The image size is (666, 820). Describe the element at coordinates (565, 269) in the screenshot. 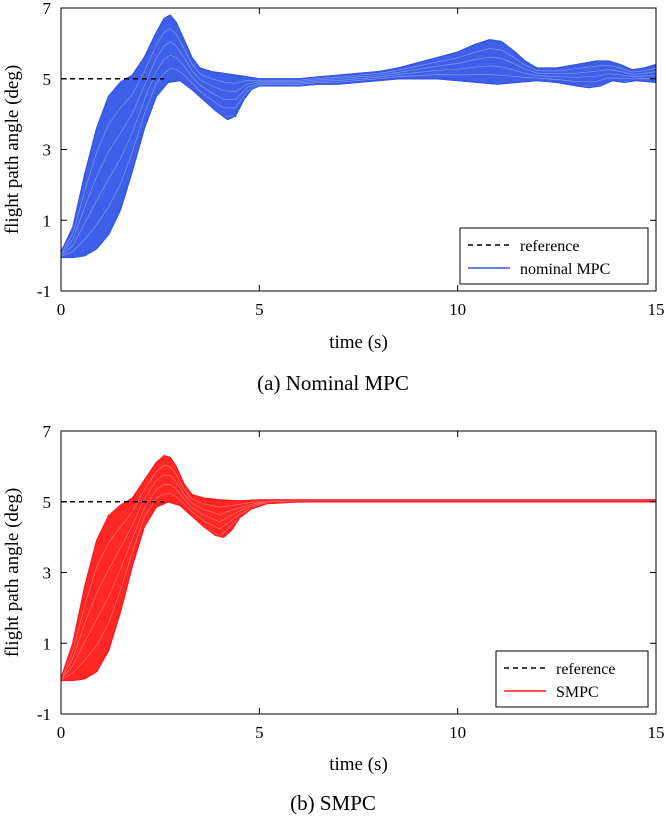

I see `legend-series-label: nominal MPC` at that location.